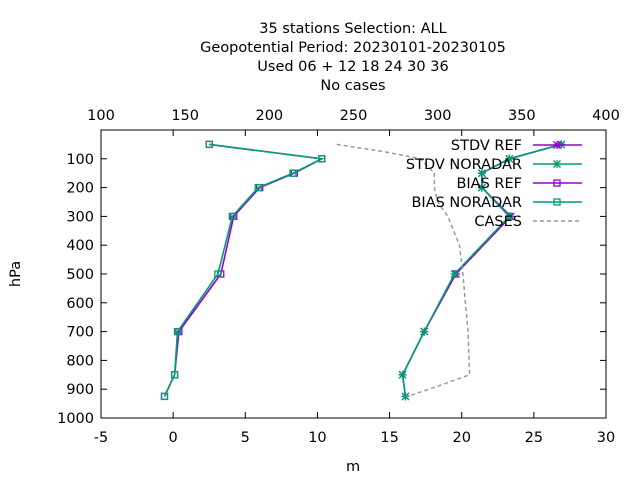 This screenshot has width=640, height=480. I want to click on chart-title-line-1: 35 stations Selection: ALL, so click(353, 29).